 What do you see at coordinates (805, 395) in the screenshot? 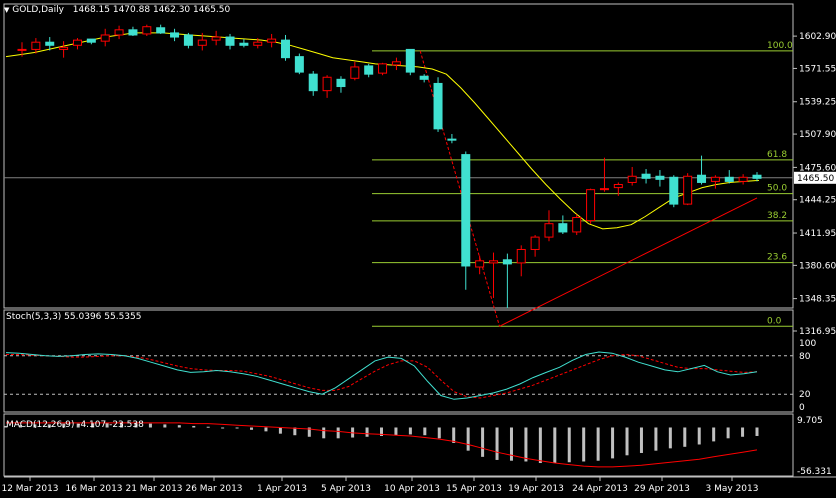
I see `stoch-tick-label: 20` at bounding box center [805, 395].